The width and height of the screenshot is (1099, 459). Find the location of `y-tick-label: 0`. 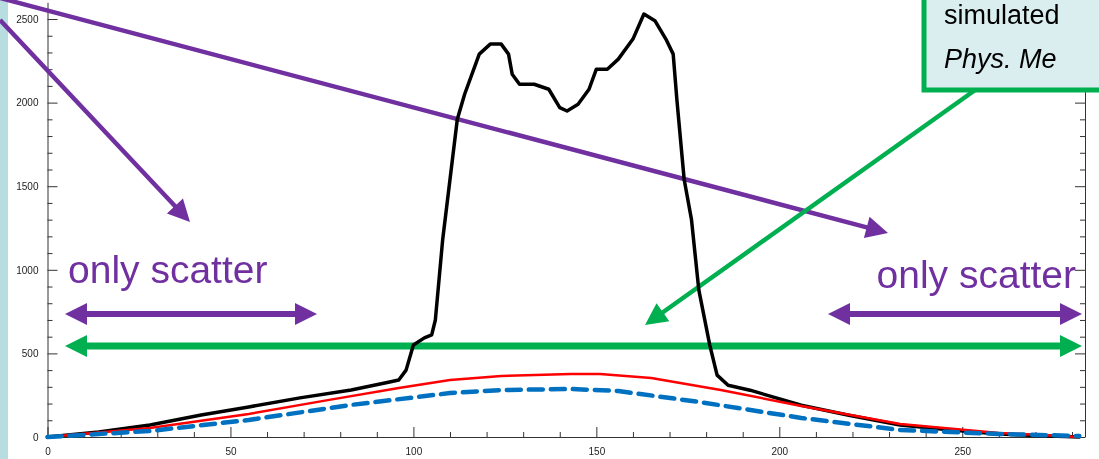

y-tick-label: 0 is located at coordinates (35, 437).